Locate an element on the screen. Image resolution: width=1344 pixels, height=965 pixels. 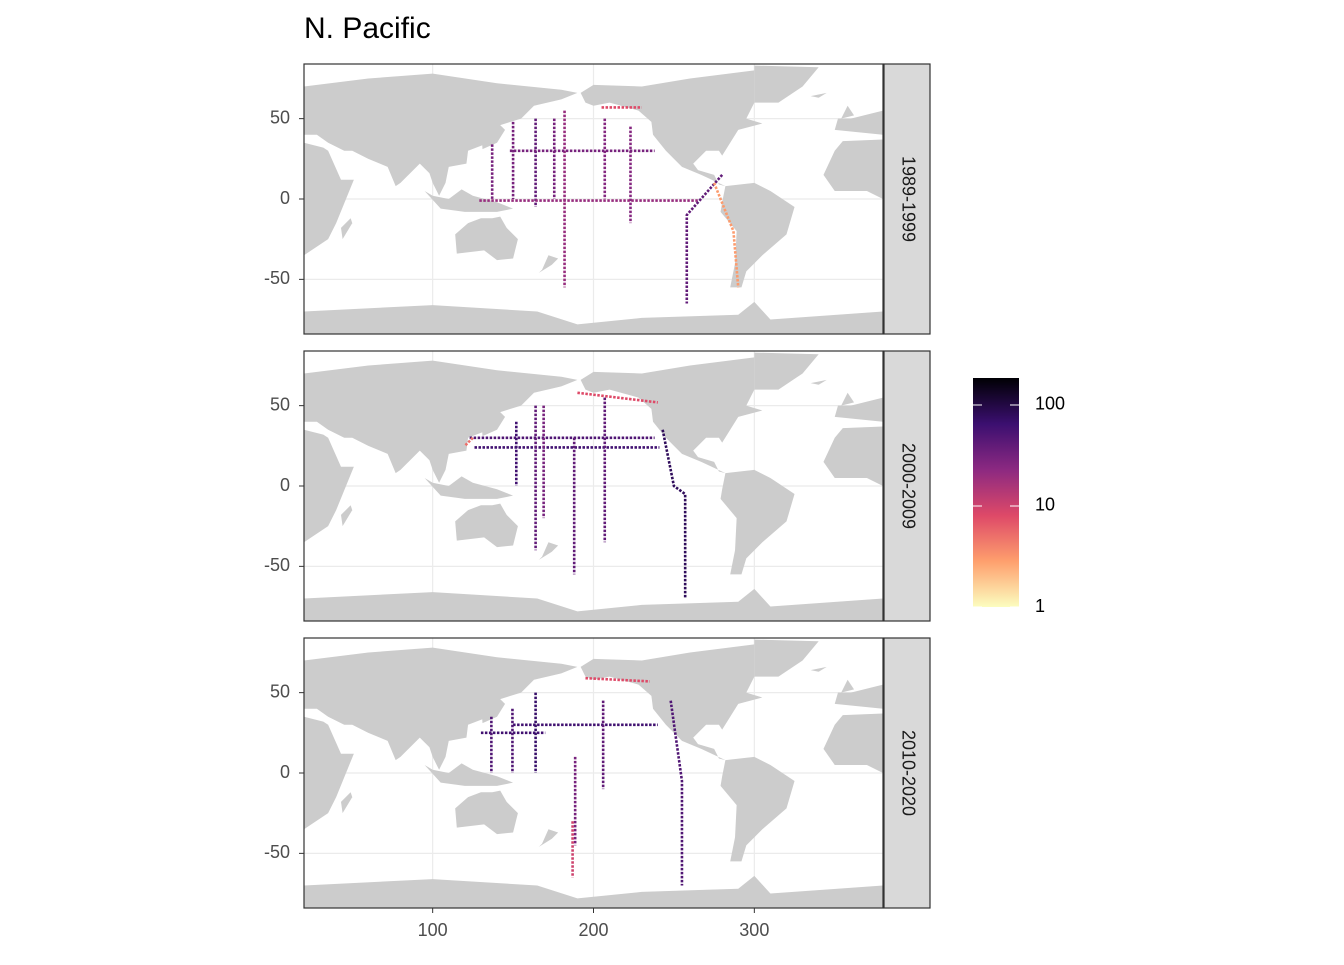
legend-label: 10 is located at coordinates (1045, 505).